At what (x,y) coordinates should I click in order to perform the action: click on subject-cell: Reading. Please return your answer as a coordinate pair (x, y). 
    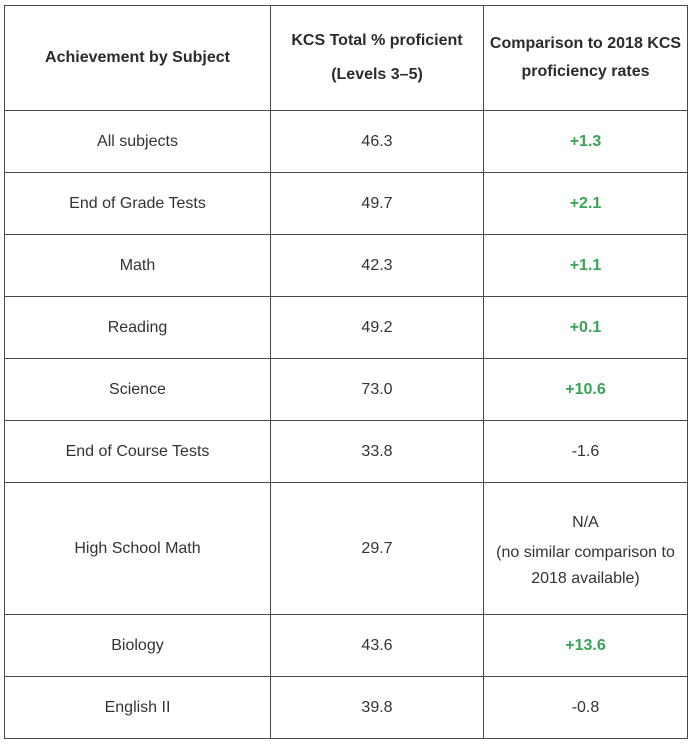
    Looking at the image, I should click on (137, 327).